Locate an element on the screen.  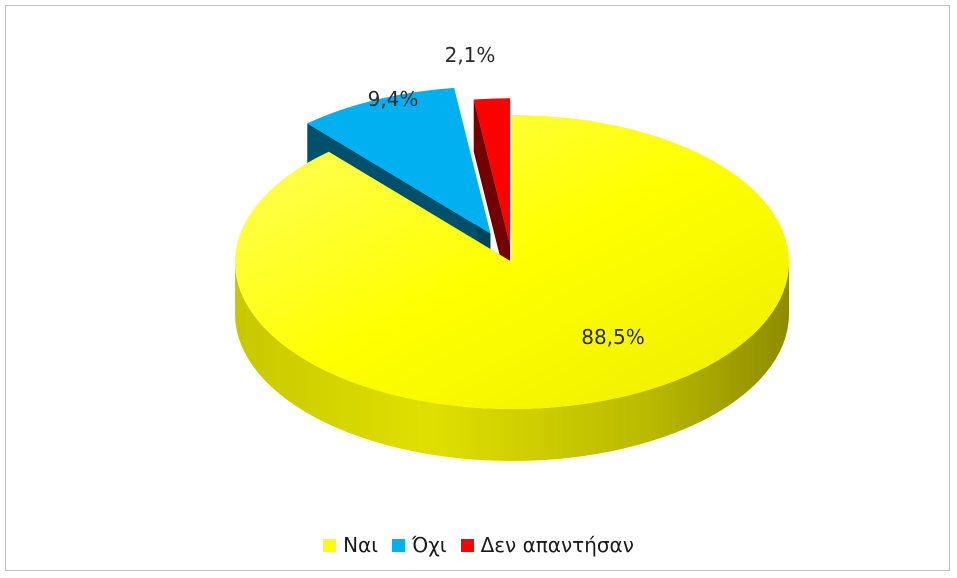
legend-label-yes: Ναι is located at coordinates (360, 545).